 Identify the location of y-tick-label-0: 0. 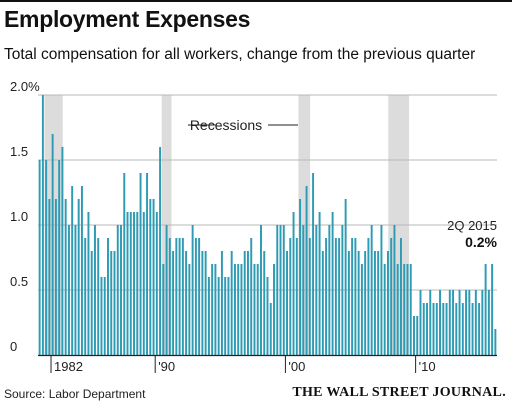
(13, 346).